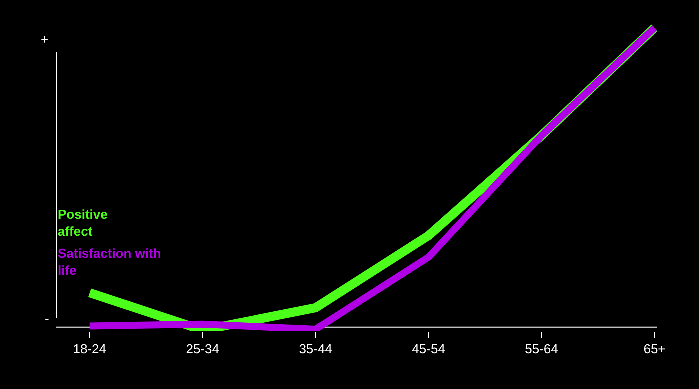 The image size is (699, 389). I want to click on x-tick-label: 35-44, so click(315, 349).